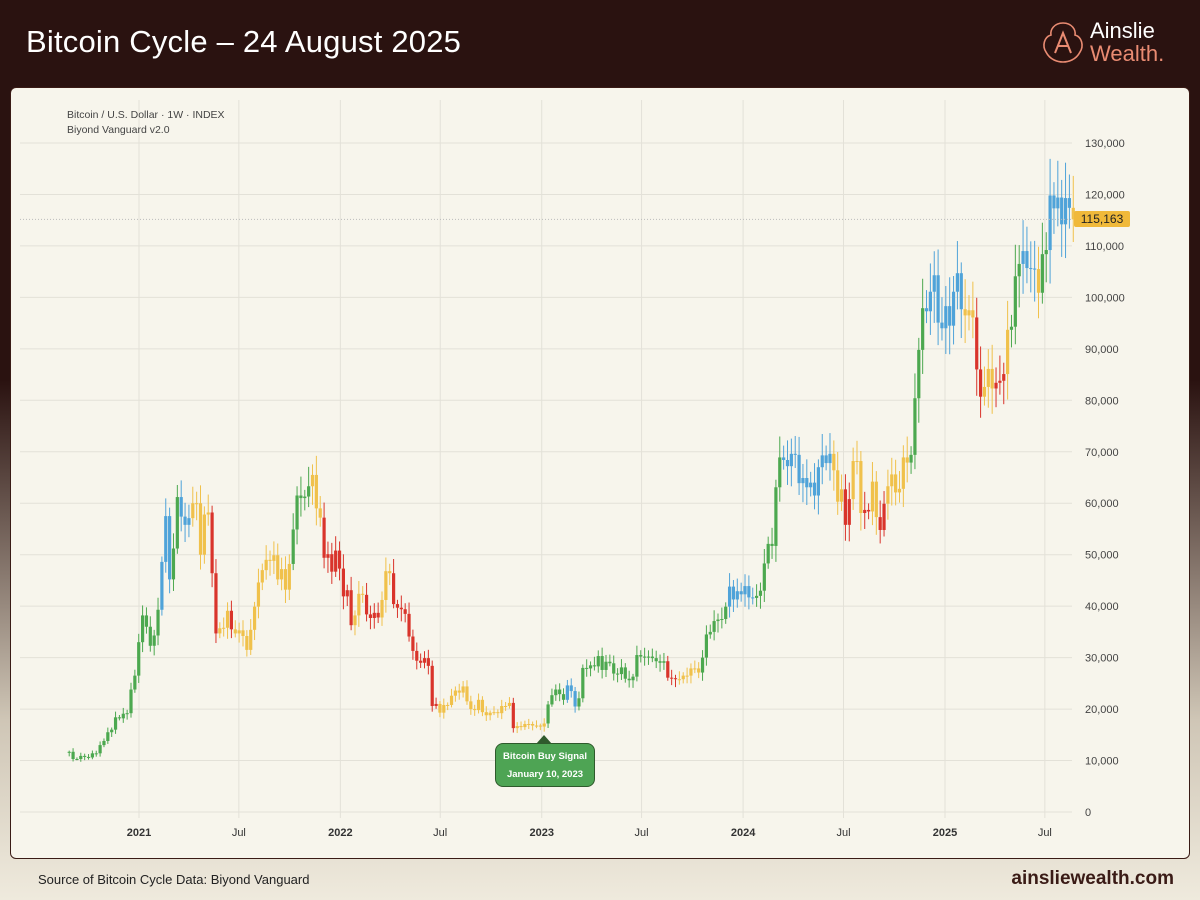 The width and height of the screenshot is (1200, 900). Describe the element at coordinates (440, 833) in the screenshot. I see `x-tick-label: Jul` at that location.